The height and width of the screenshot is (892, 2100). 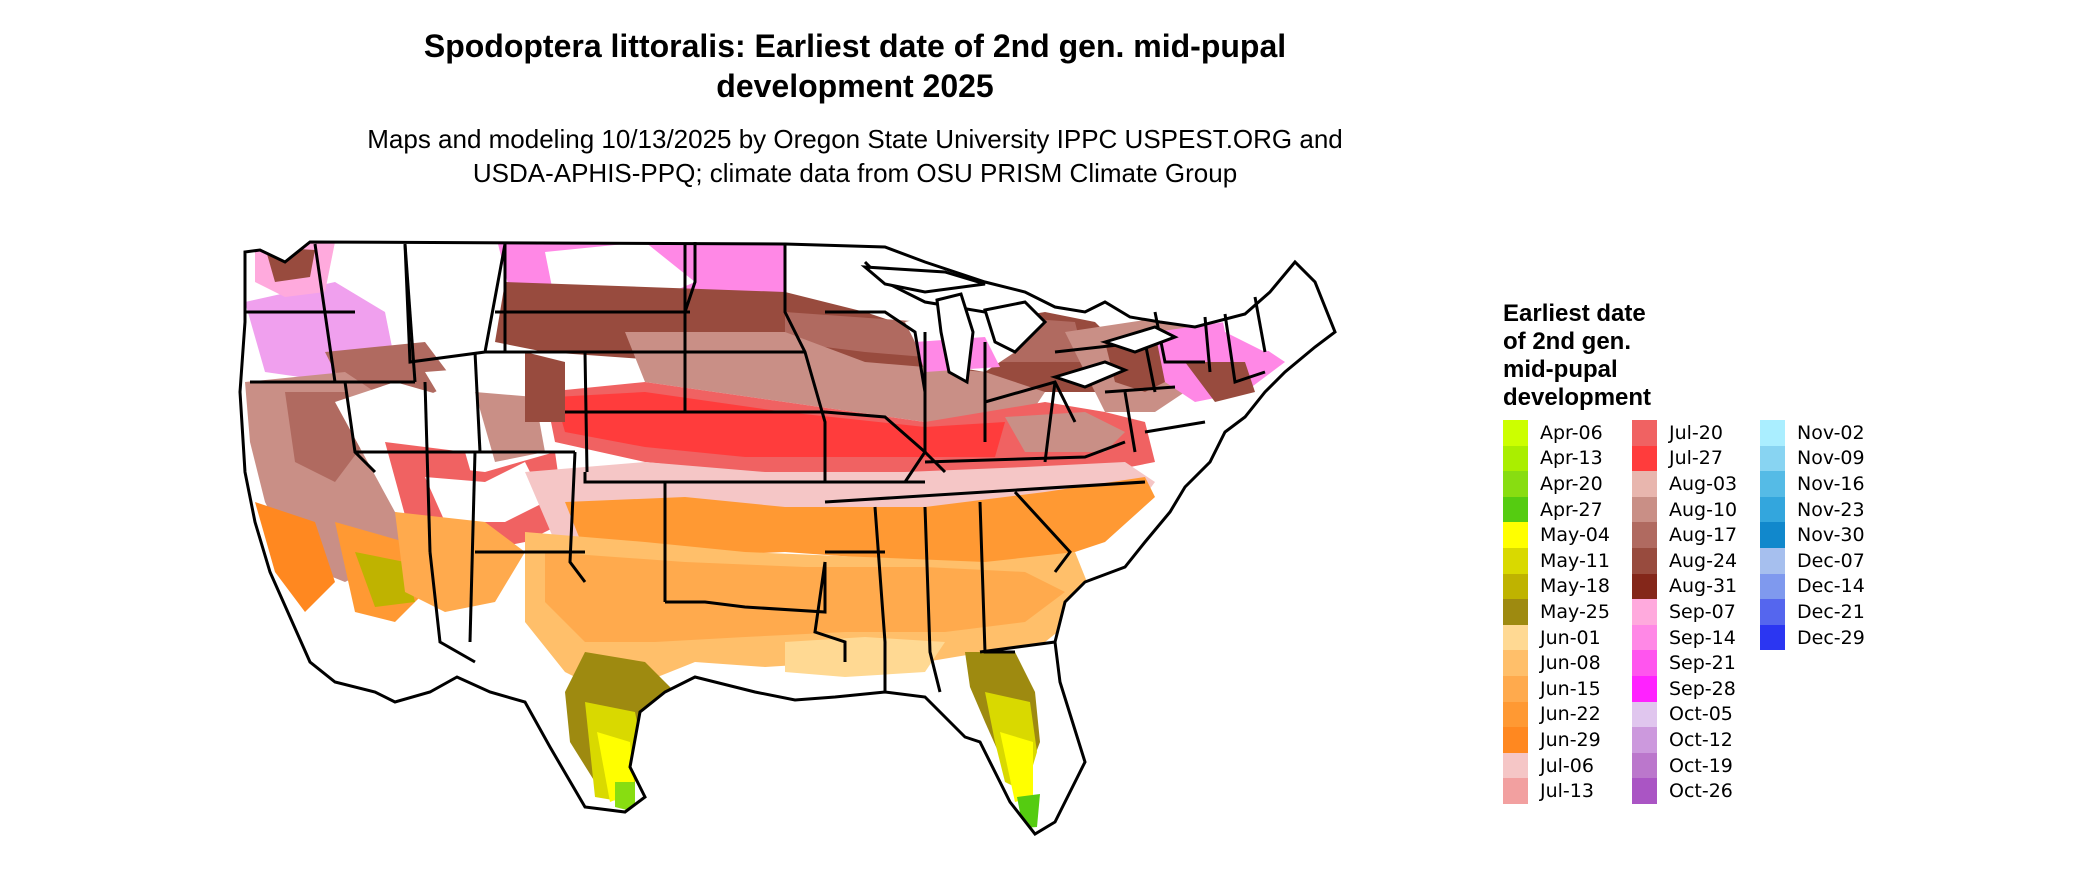 What do you see at coordinates (1831, 458) in the screenshot?
I see `legend-label: Nov-09` at bounding box center [1831, 458].